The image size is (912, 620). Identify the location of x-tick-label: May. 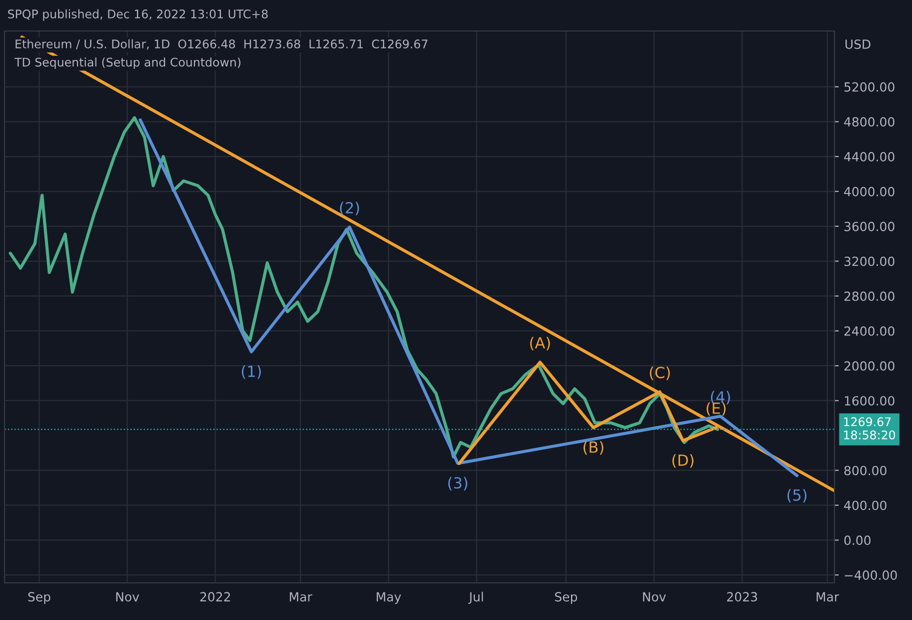
(389, 598).